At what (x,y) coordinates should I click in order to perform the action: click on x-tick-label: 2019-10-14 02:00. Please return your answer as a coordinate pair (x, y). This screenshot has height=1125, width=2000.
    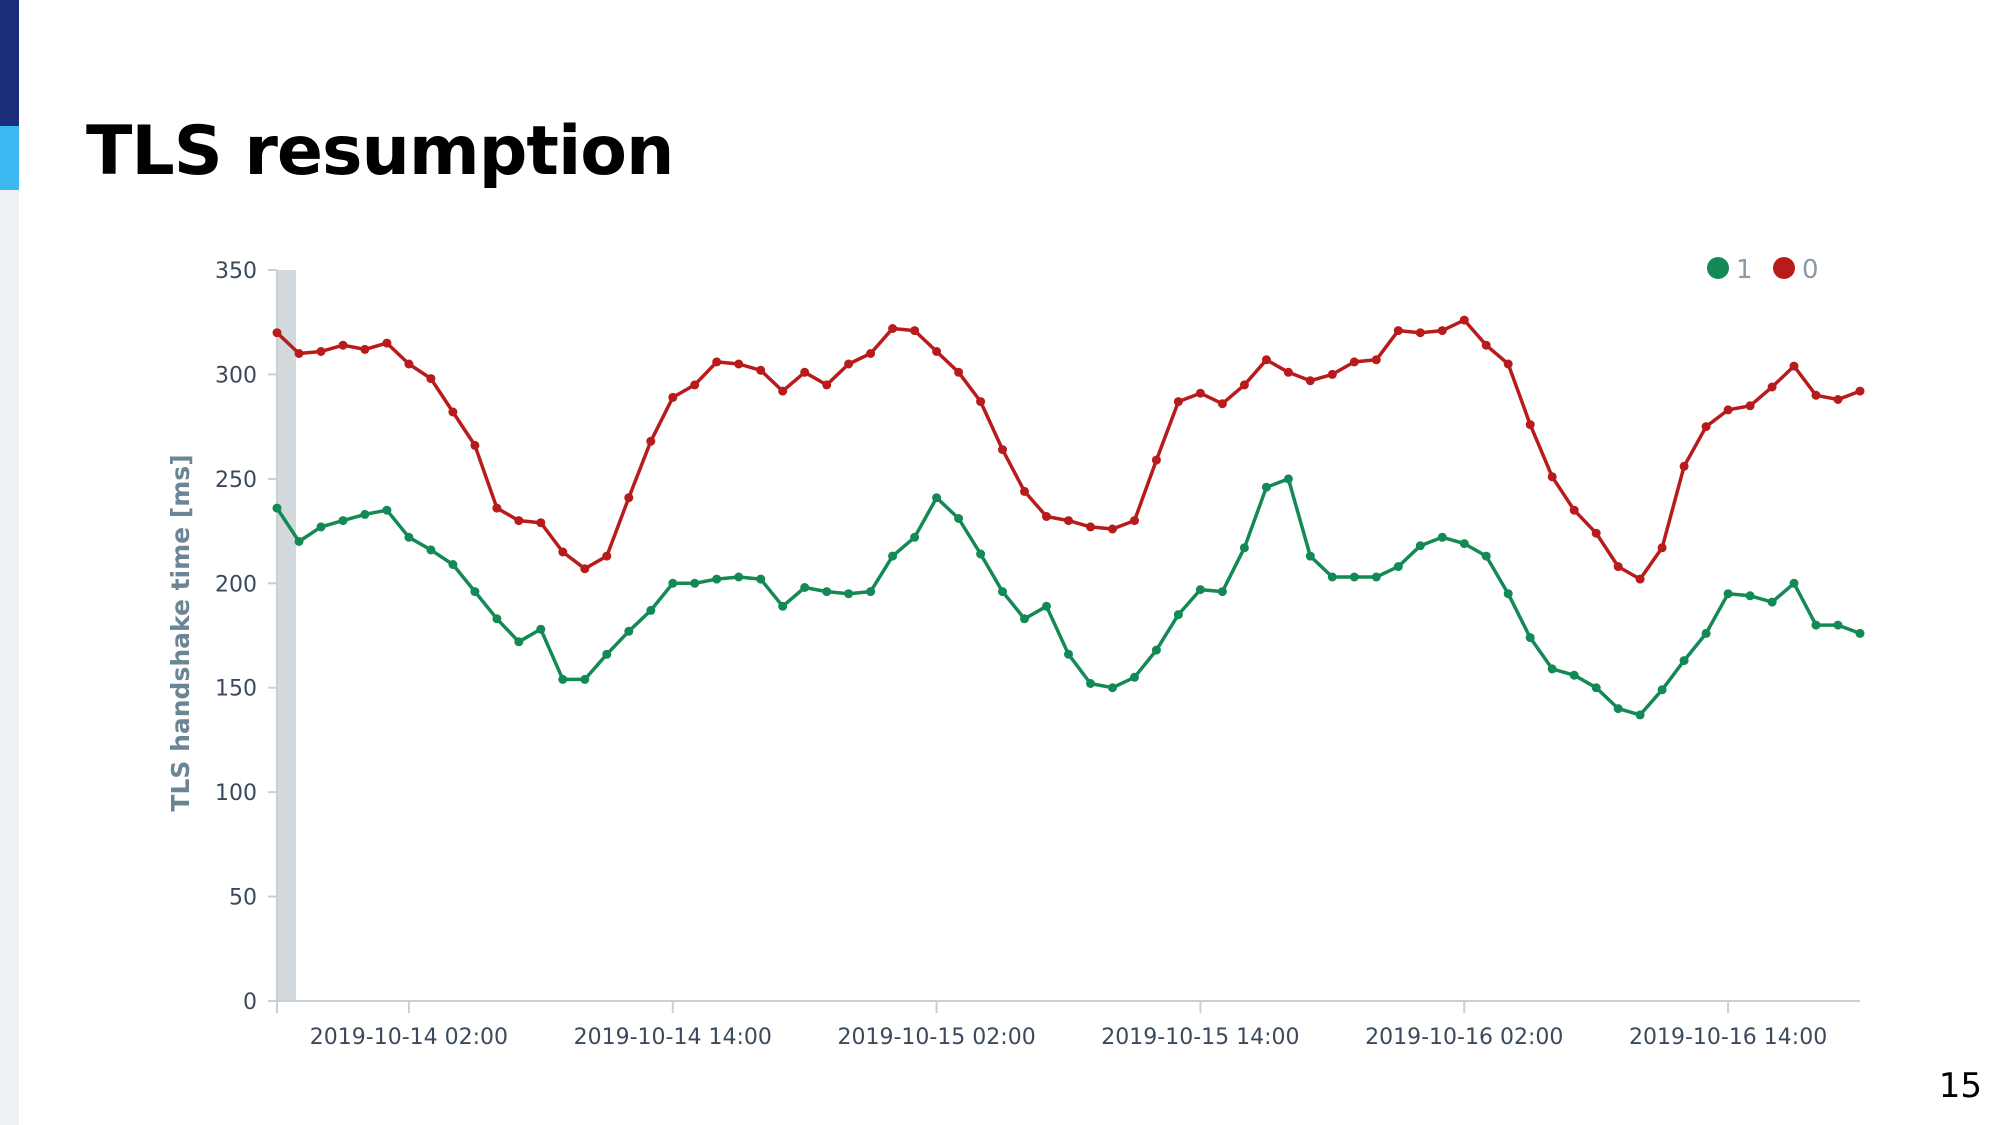
    Looking at the image, I should click on (409, 1037).